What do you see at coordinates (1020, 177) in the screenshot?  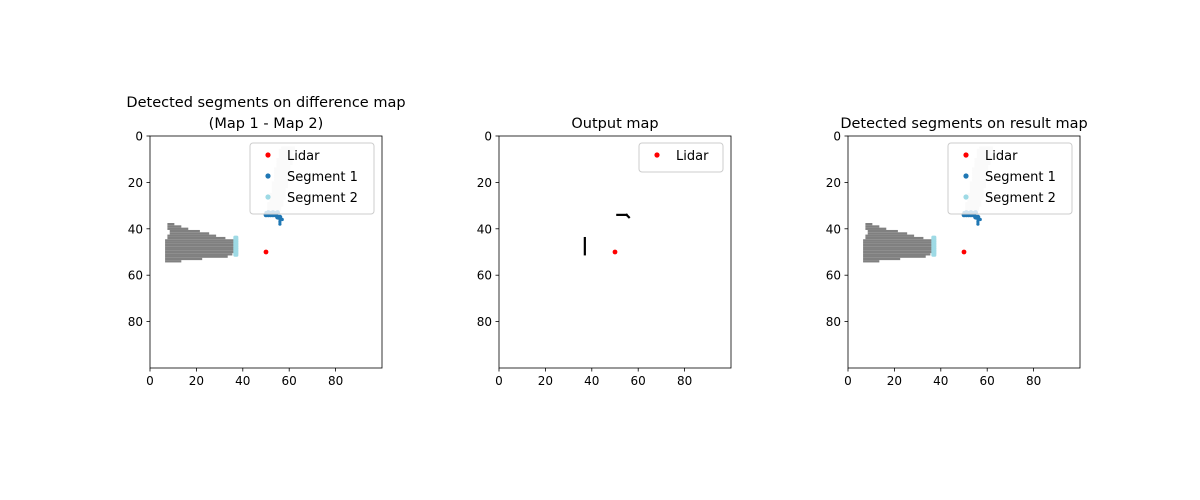 I see `legend-label: Segment 1` at bounding box center [1020, 177].